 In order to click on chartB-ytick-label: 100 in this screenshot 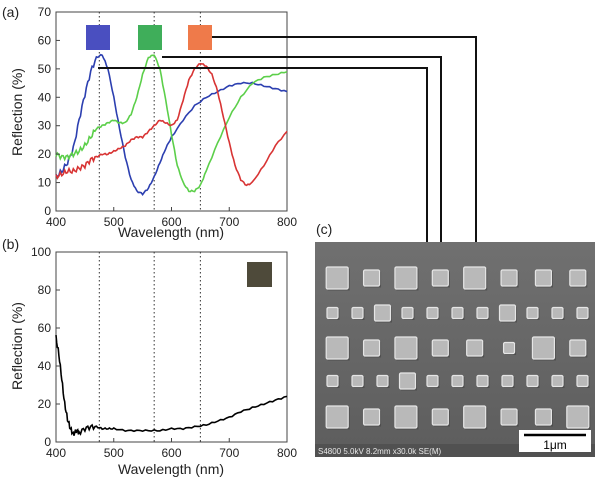, I will do `click(41, 252)`.